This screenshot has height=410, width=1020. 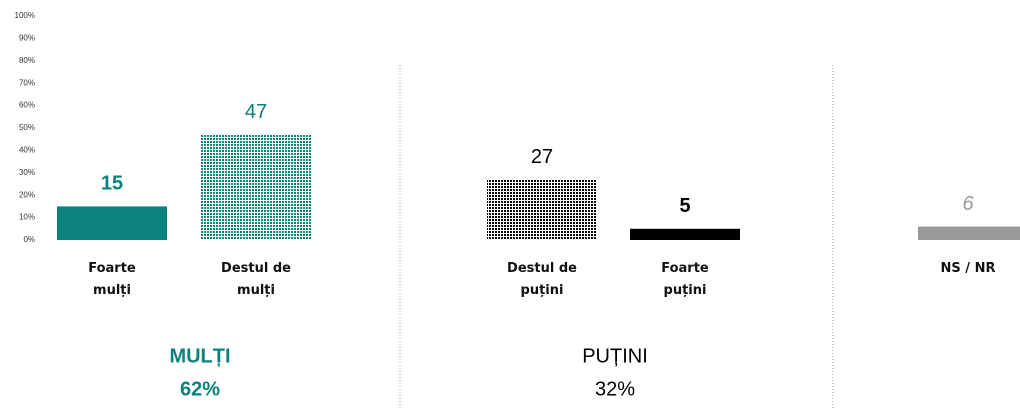 I want to click on value-label: 5, so click(x=684, y=206).